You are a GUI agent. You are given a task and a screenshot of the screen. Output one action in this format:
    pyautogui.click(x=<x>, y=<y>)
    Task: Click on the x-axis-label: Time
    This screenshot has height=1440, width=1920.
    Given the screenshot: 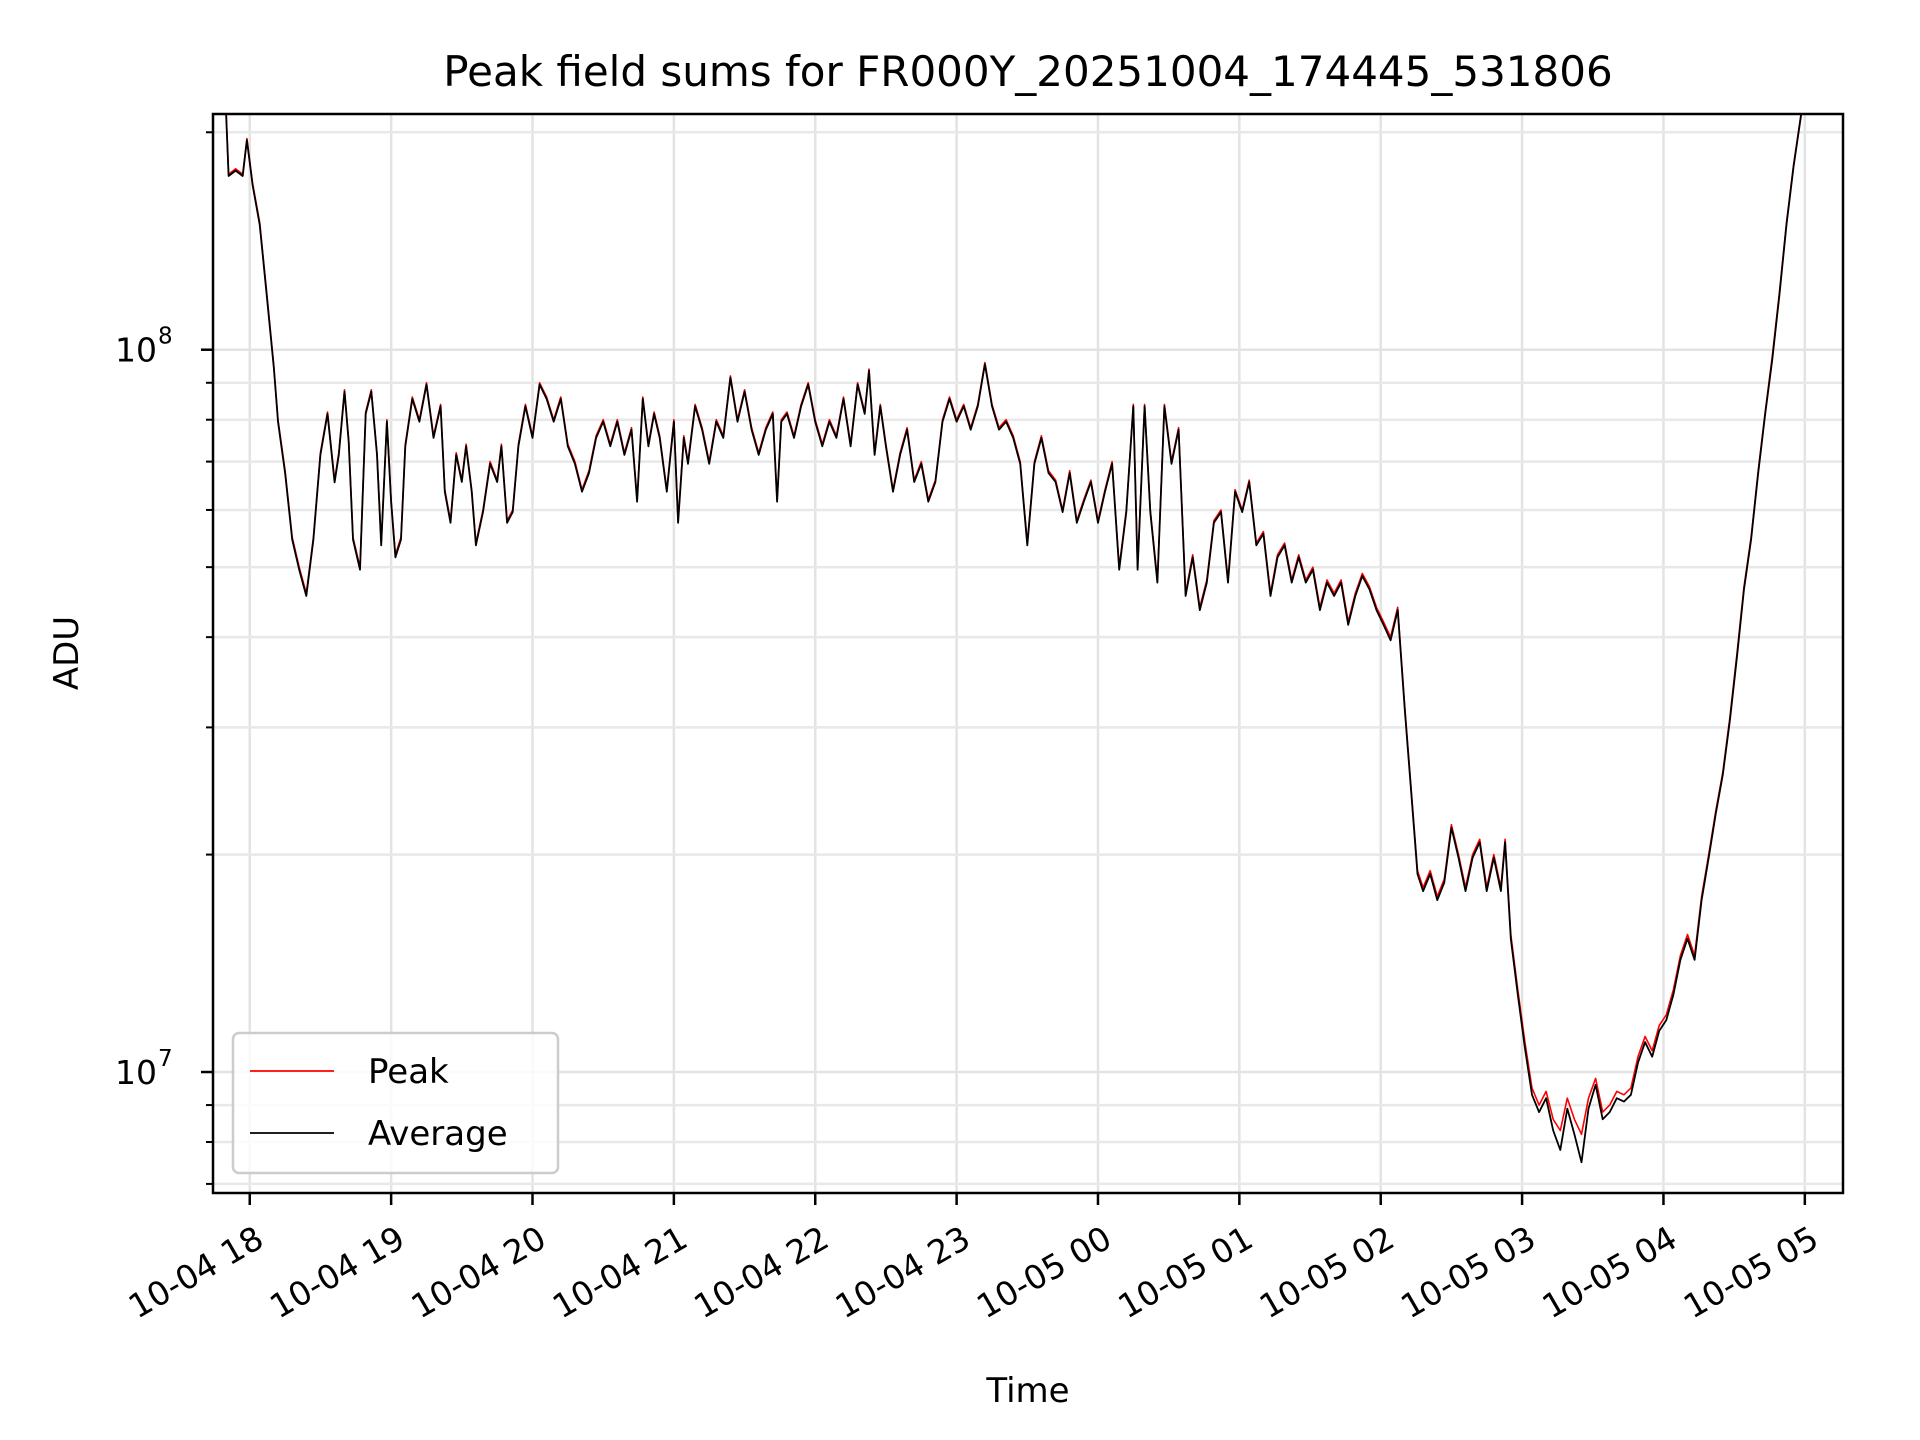 What is the action you would take?
    pyautogui.click(x=1027, y=1391)
    